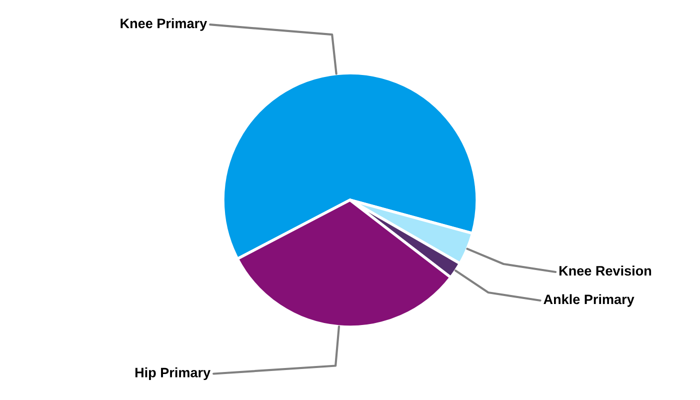 The image size is (700, 400). What do you see at coordinates (164, 24) in the screenshot?
I see `slice-label: Knee Primary` at bounding box center [164, 24].